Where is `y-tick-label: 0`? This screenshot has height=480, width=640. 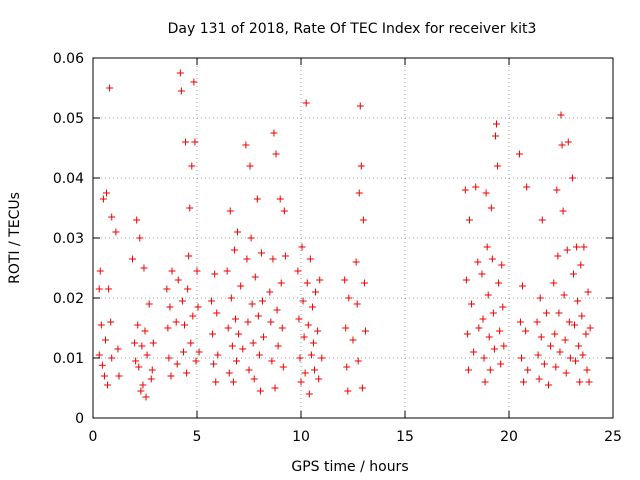
y-tick-label: 0 is located at coordinates (79, 419).